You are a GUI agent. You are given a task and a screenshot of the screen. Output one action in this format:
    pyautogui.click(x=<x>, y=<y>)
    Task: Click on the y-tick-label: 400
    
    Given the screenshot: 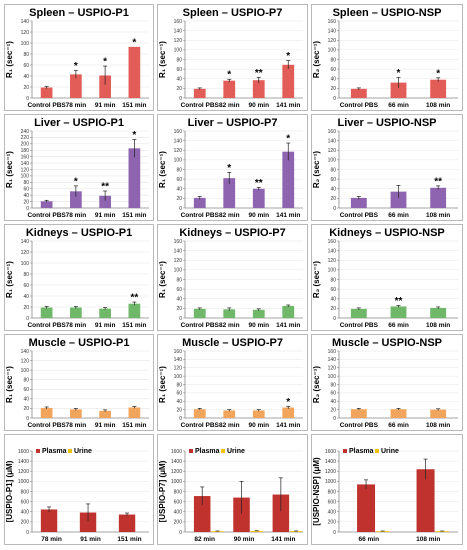 What is the action you would take?
    pyautogui.click(x=332, y=513)
    